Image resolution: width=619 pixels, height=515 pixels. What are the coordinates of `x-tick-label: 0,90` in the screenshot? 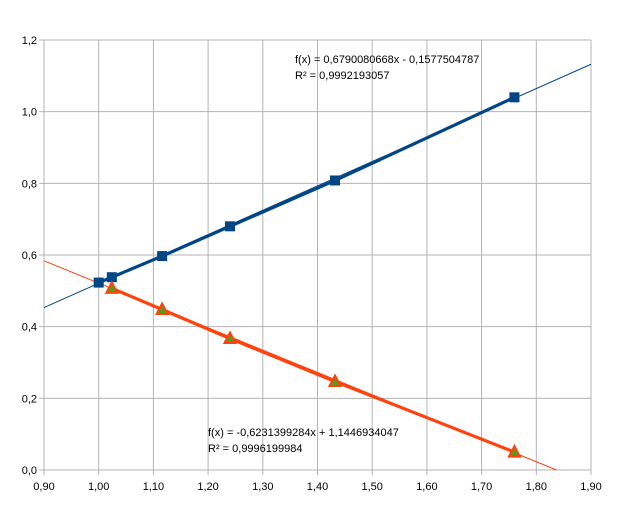 It's located at (43, 487).